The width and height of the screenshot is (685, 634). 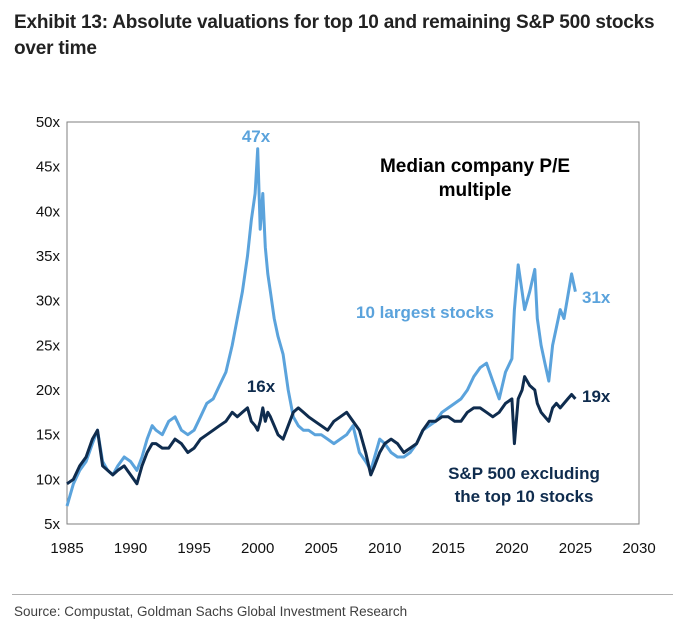 I want to click on annotation-rest-peak: 16x, so click(x=261, y=386).